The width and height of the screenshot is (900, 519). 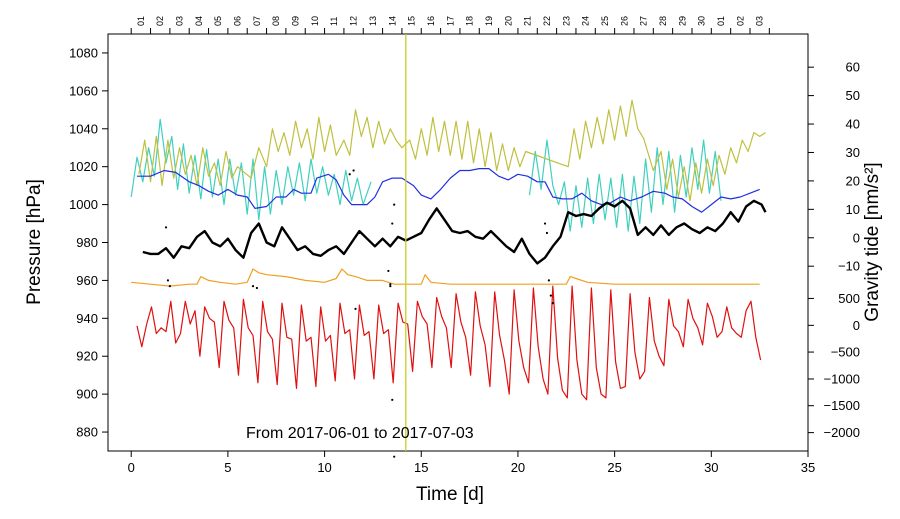 What do you see at coordinates (856, 237) in the screenshot?
I see `y-right-top-tick-label: 0` at bounding box center [856, 237].